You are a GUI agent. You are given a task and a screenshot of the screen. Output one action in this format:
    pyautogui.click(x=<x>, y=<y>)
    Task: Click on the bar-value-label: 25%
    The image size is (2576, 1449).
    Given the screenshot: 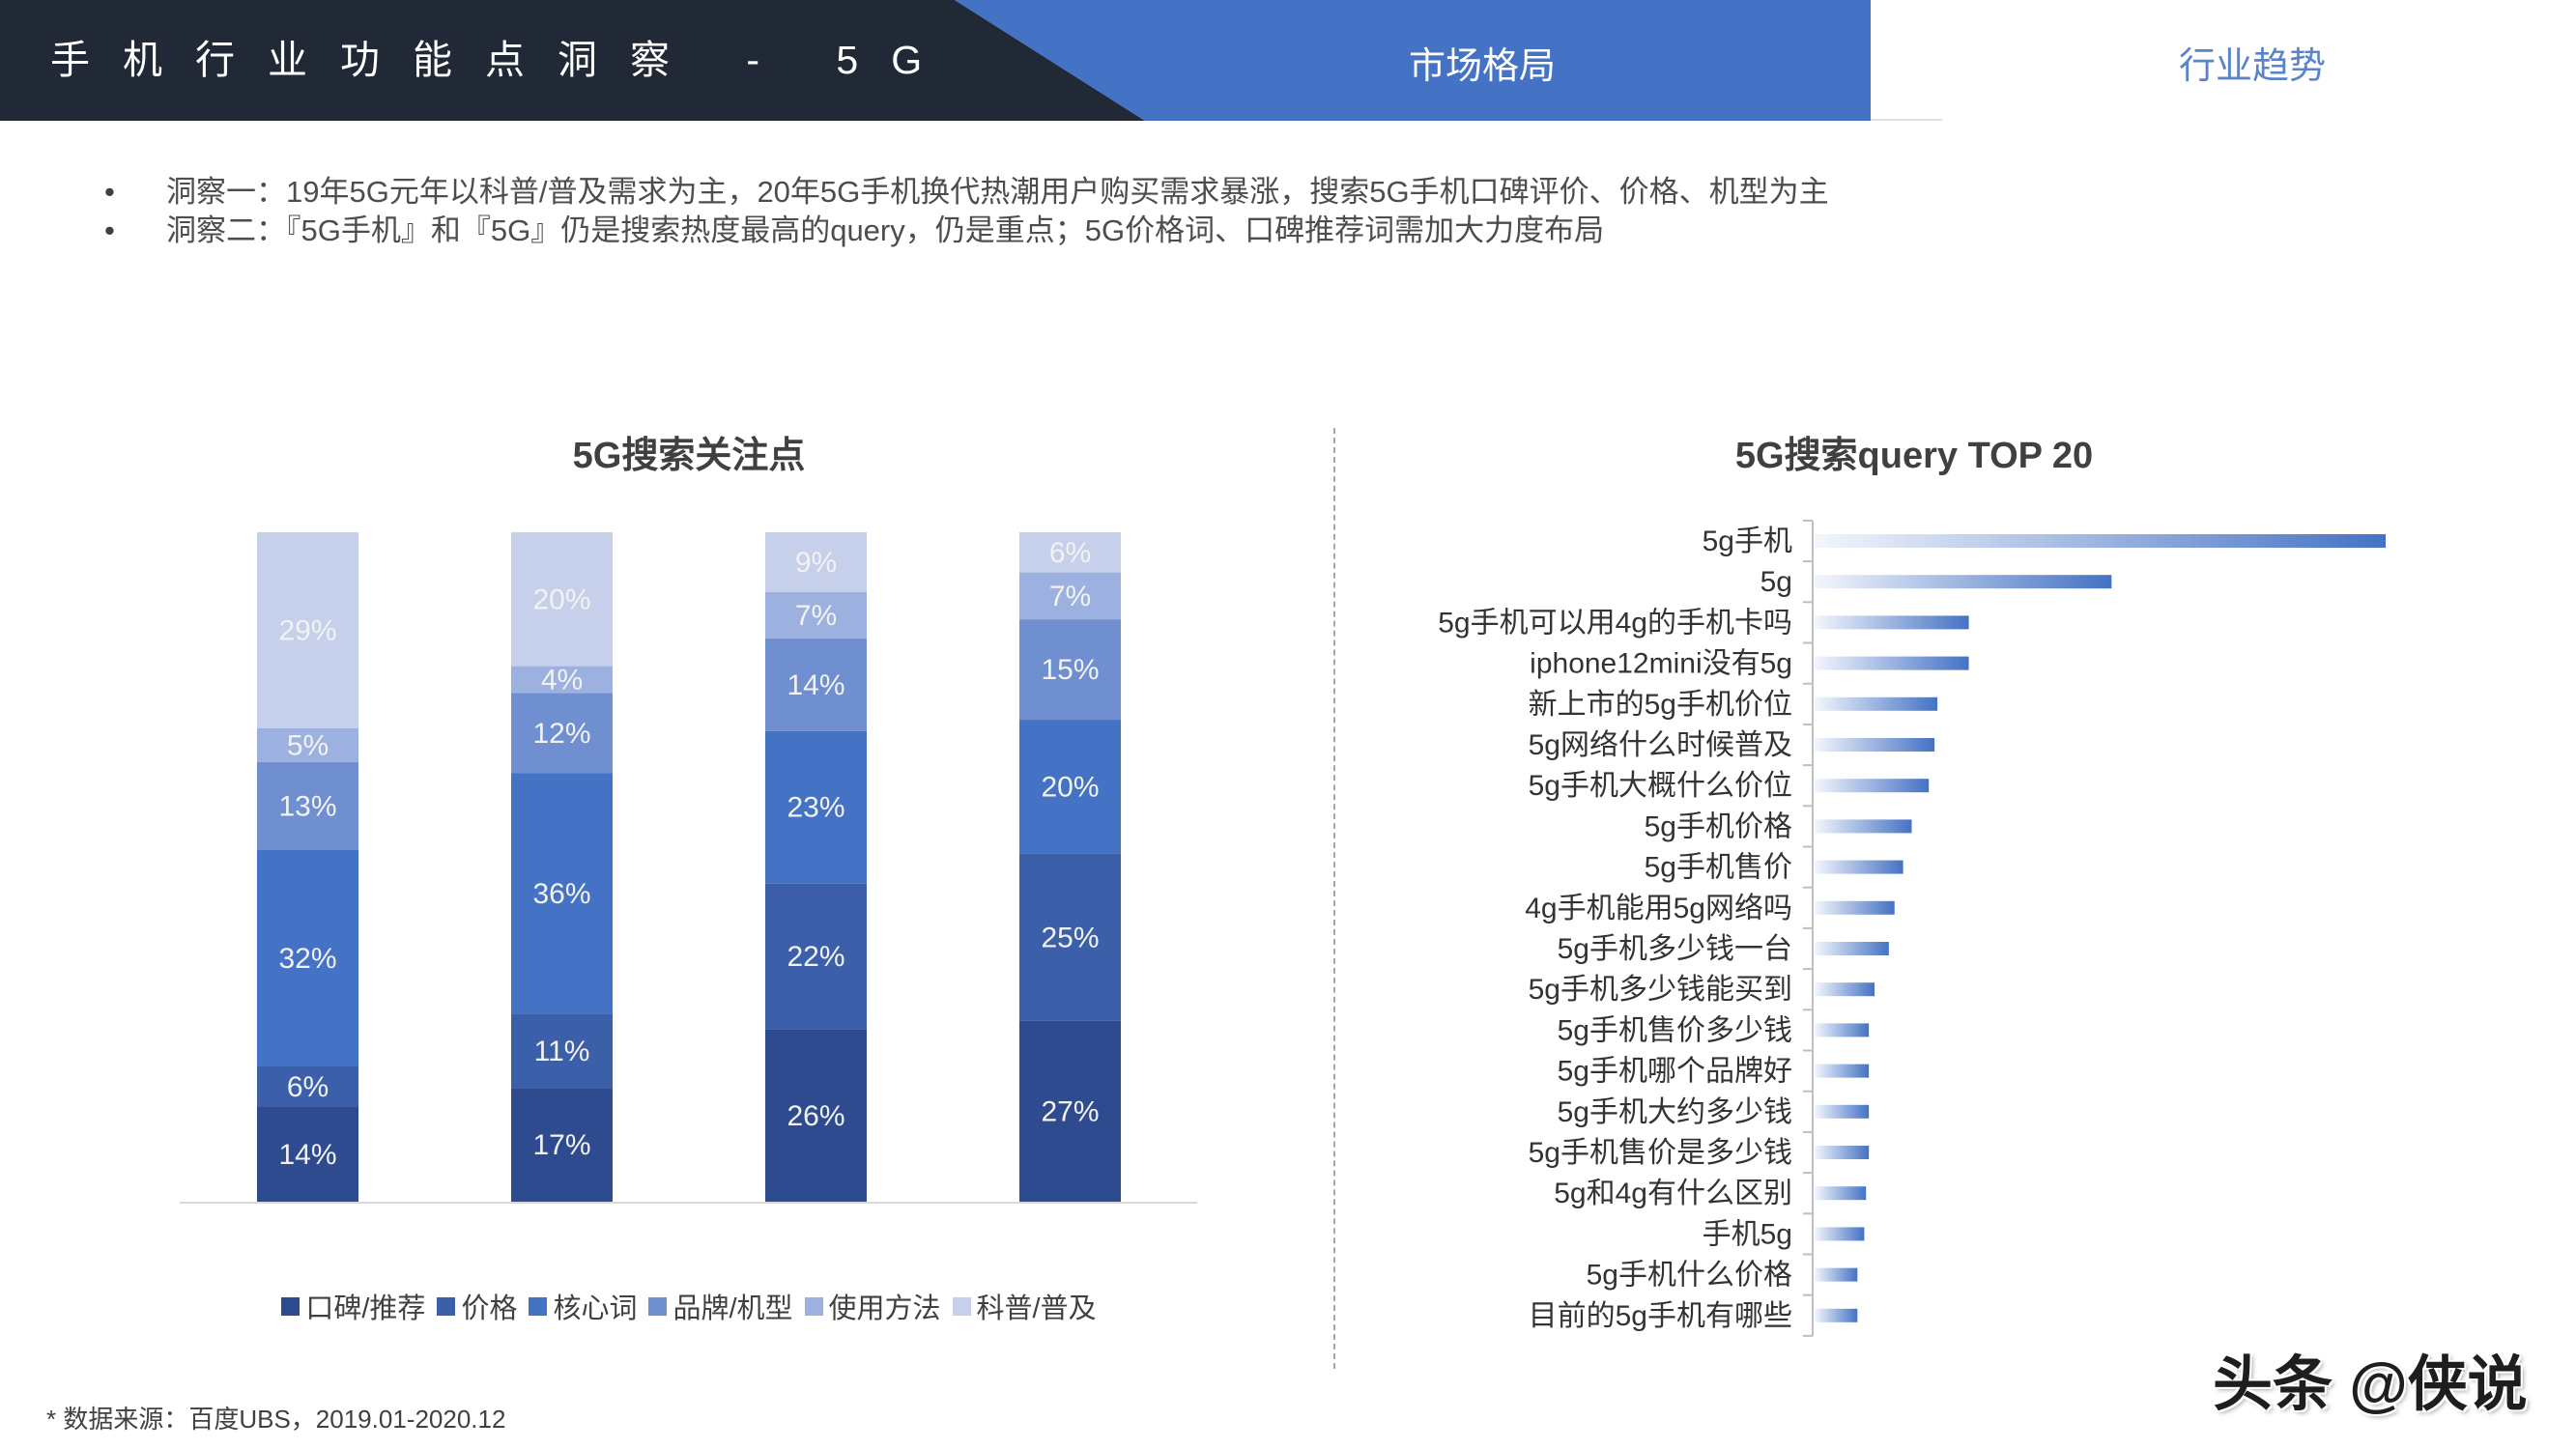 What is the action you would take?
    pyautogui.click(x=1070, y=937)
    